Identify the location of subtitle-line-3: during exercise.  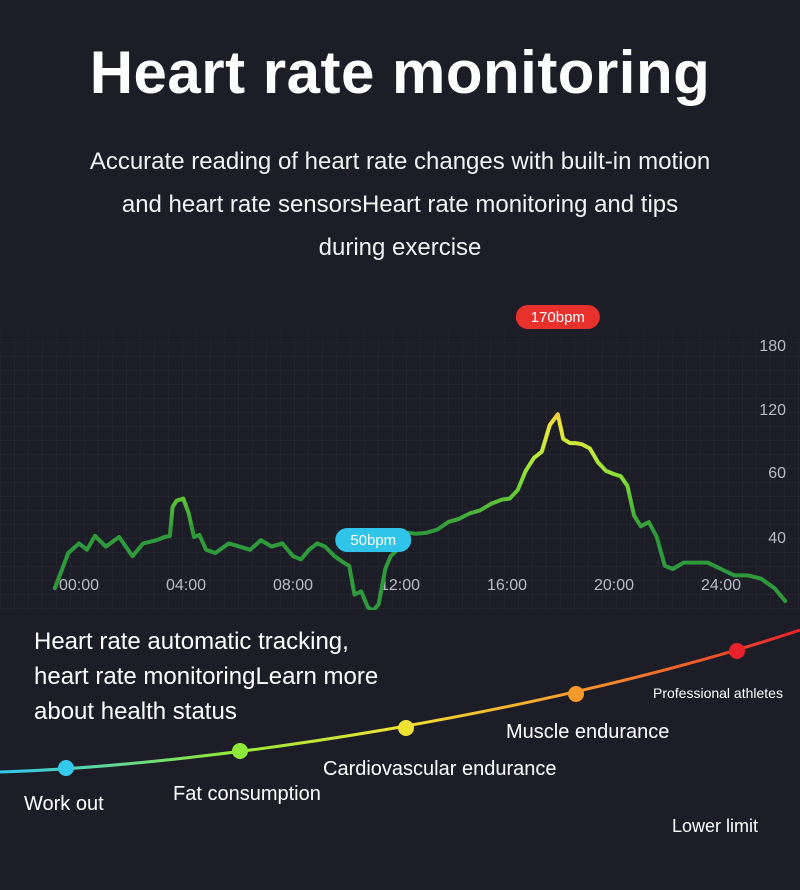
(400, 247).